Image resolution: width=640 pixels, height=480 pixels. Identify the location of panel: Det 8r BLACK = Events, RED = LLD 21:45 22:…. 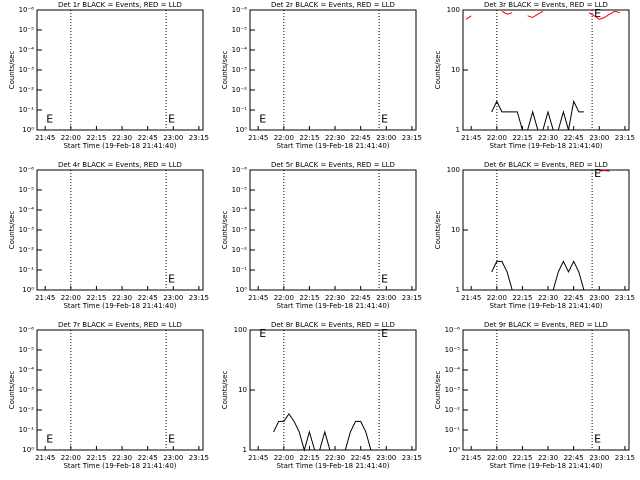
(321, 395).